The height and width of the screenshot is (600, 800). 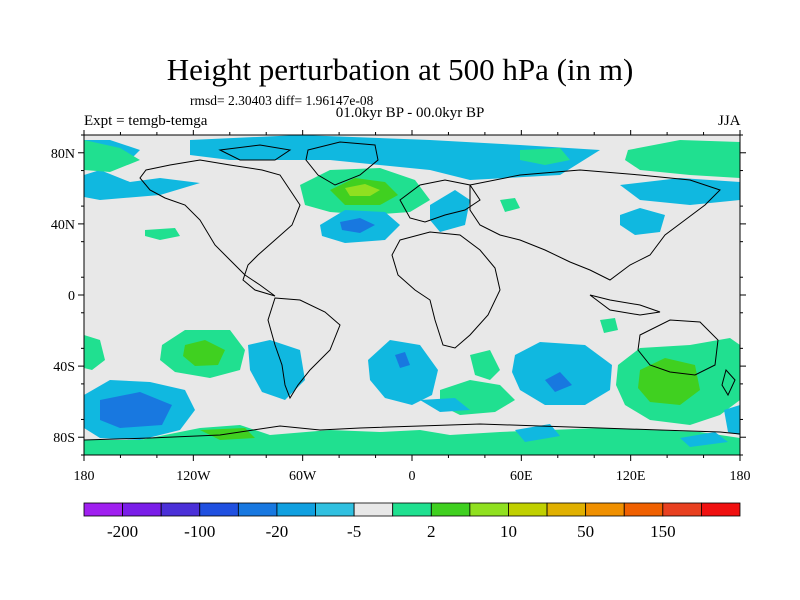 What do you see at coordinates (521, 476) in the screenshot?
I see `lon-tick-label: 60E` at bounding box center [521, 476].